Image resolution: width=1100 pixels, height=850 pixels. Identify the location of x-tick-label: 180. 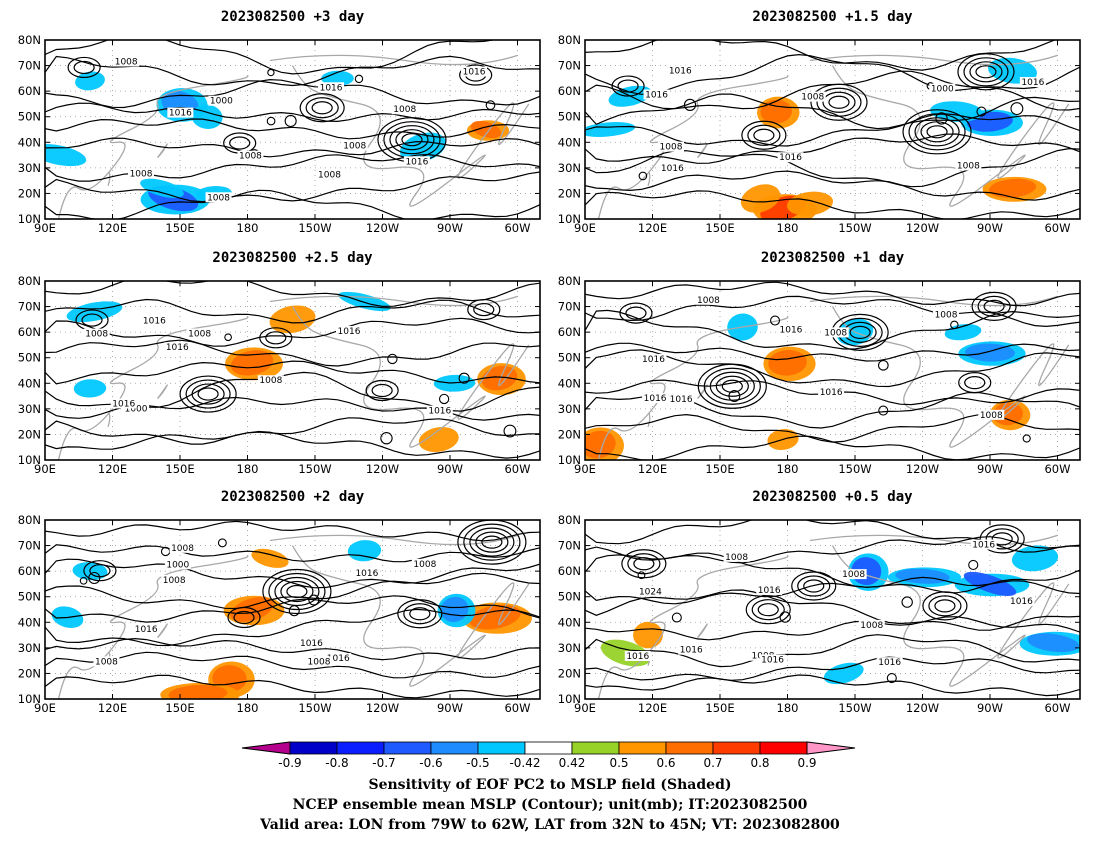
(248, 708).